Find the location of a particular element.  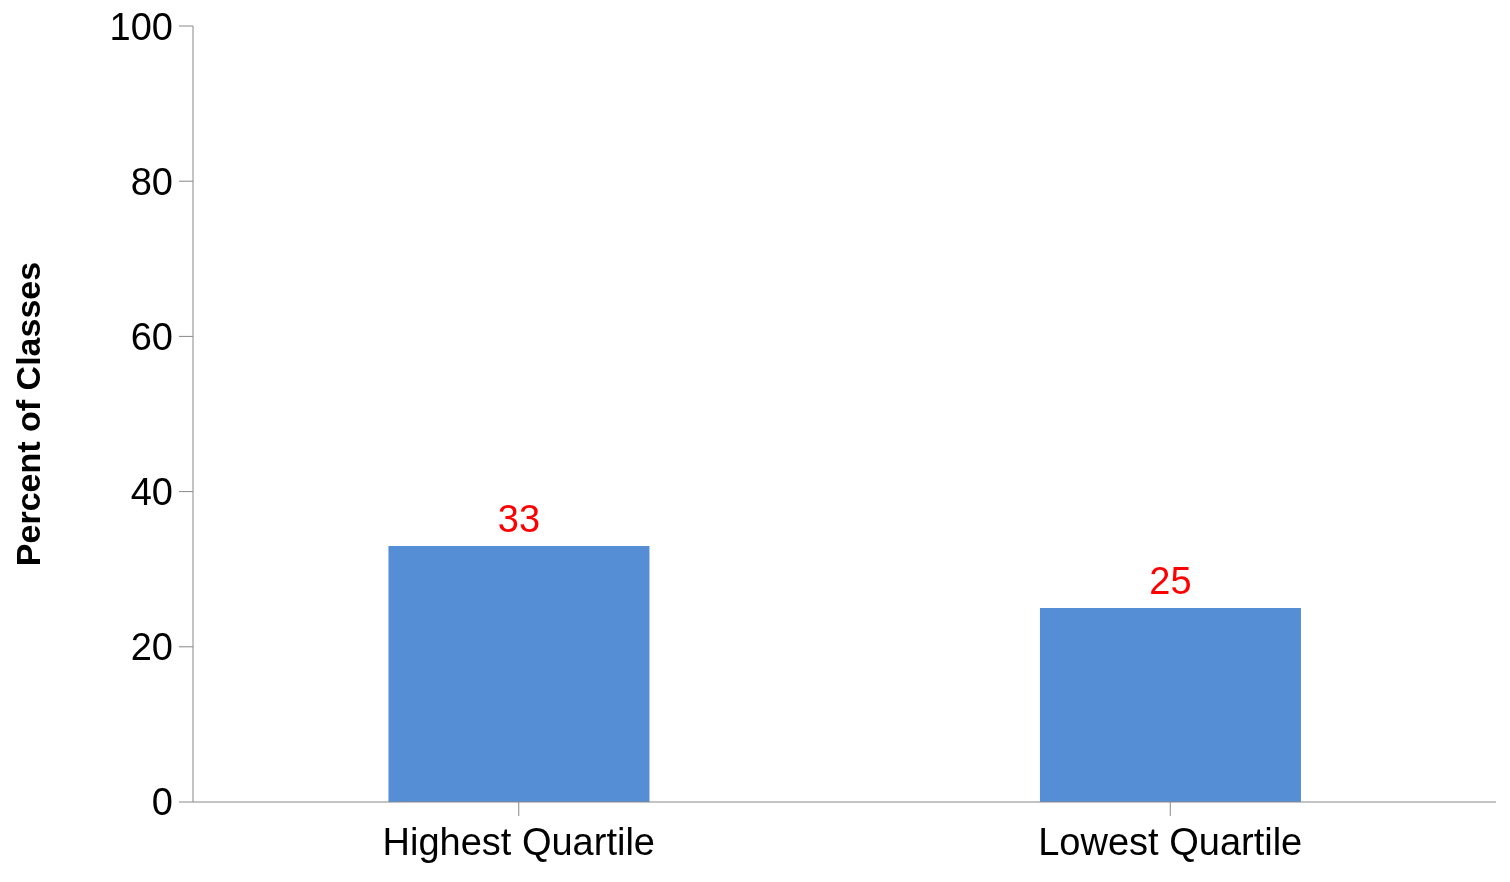

data-label: 25 is located at coordinates (1170, 581).